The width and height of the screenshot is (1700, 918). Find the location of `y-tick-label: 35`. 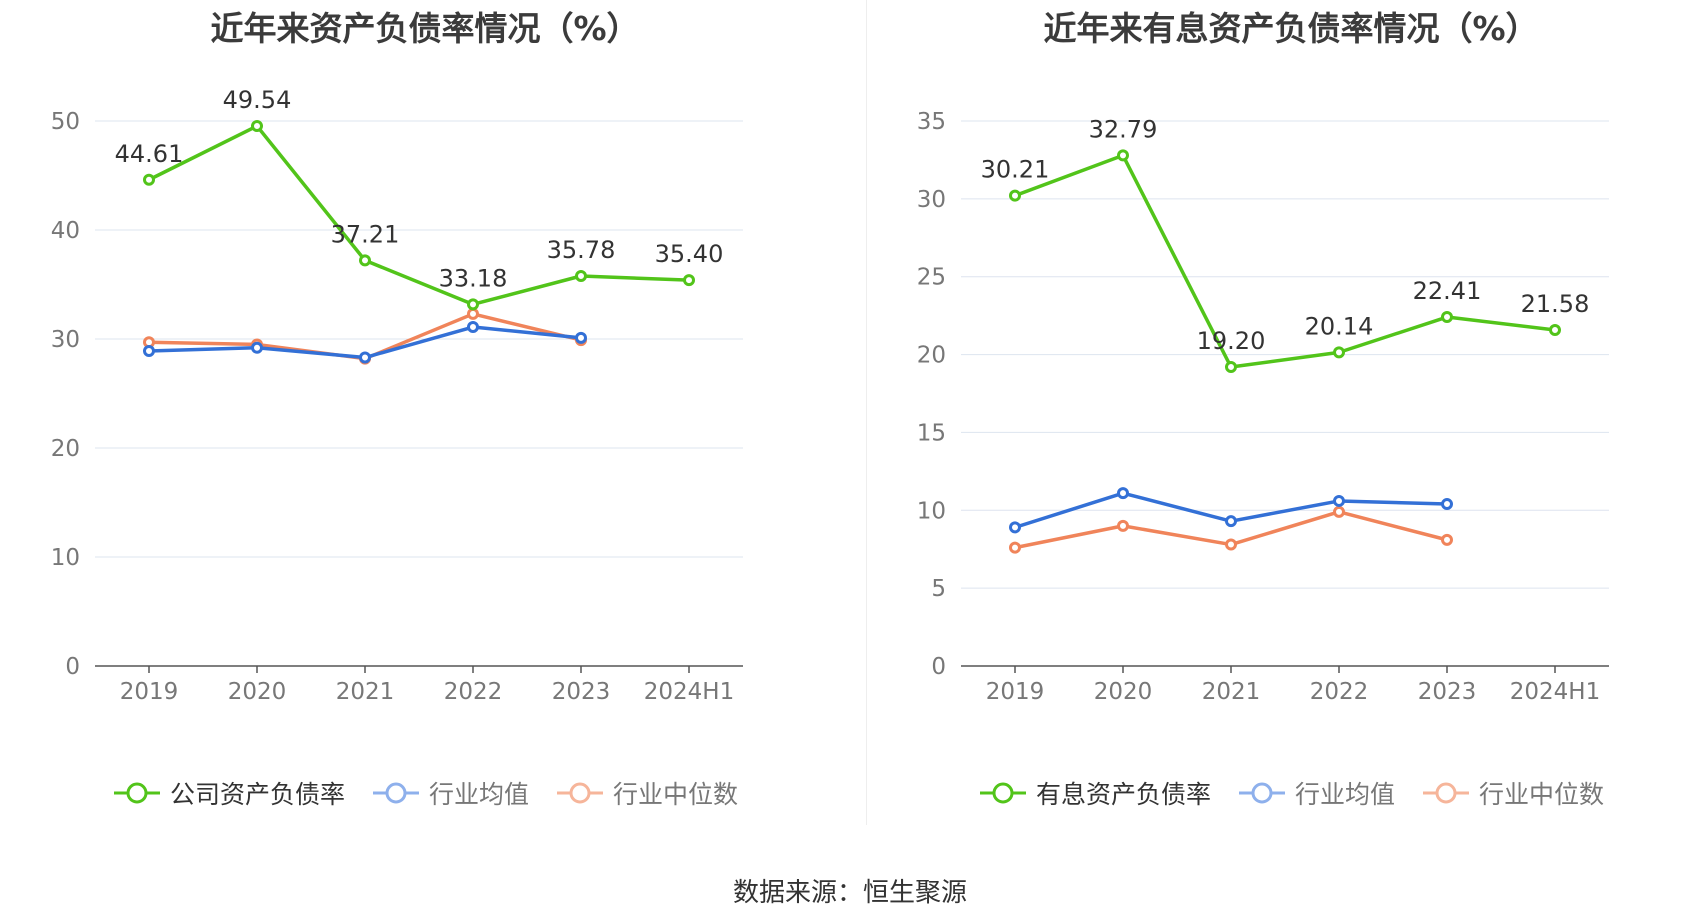

y-tick-label: 35 is located at coordinates (931, 122).